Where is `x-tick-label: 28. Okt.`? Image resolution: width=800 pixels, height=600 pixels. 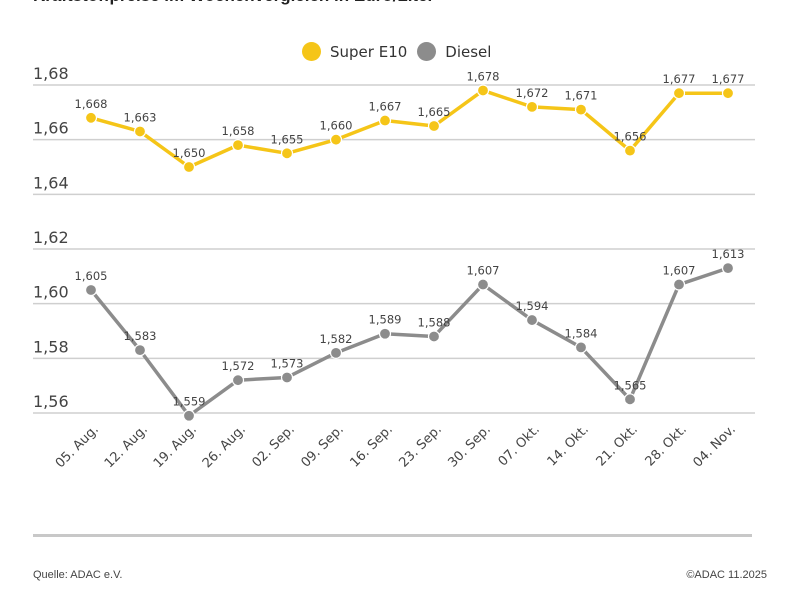
x-tick-label: 28. Okt. is located at coordinates (666, 445).